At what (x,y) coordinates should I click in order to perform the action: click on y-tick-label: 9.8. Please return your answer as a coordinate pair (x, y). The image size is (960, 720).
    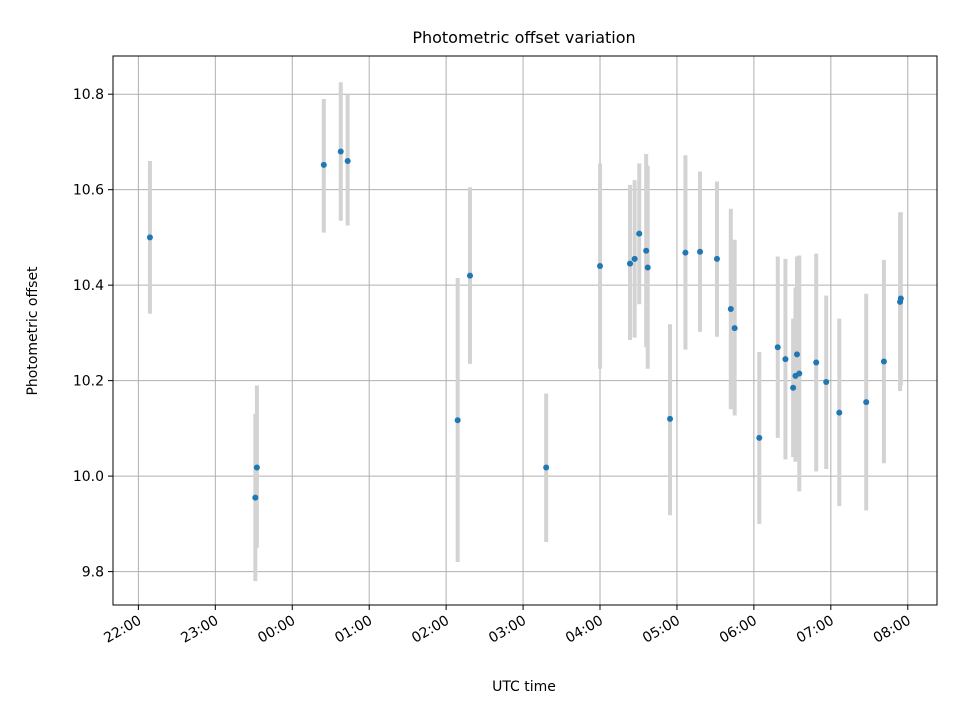
    Looking at the image, I should click on (93, 573).